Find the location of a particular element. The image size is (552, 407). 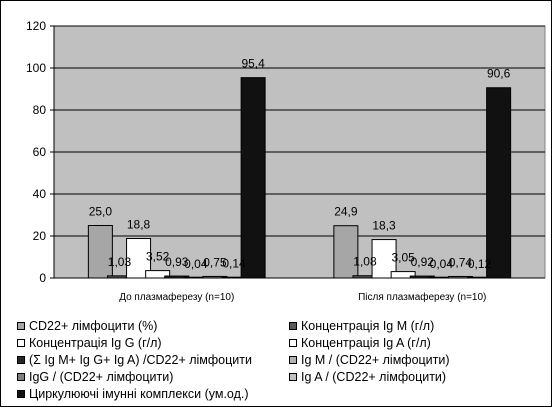

legend-label: (Σ Ig M+ Ig G+ Ig A) /CD22+ лімфоцити is located at coordinates (140, 360).